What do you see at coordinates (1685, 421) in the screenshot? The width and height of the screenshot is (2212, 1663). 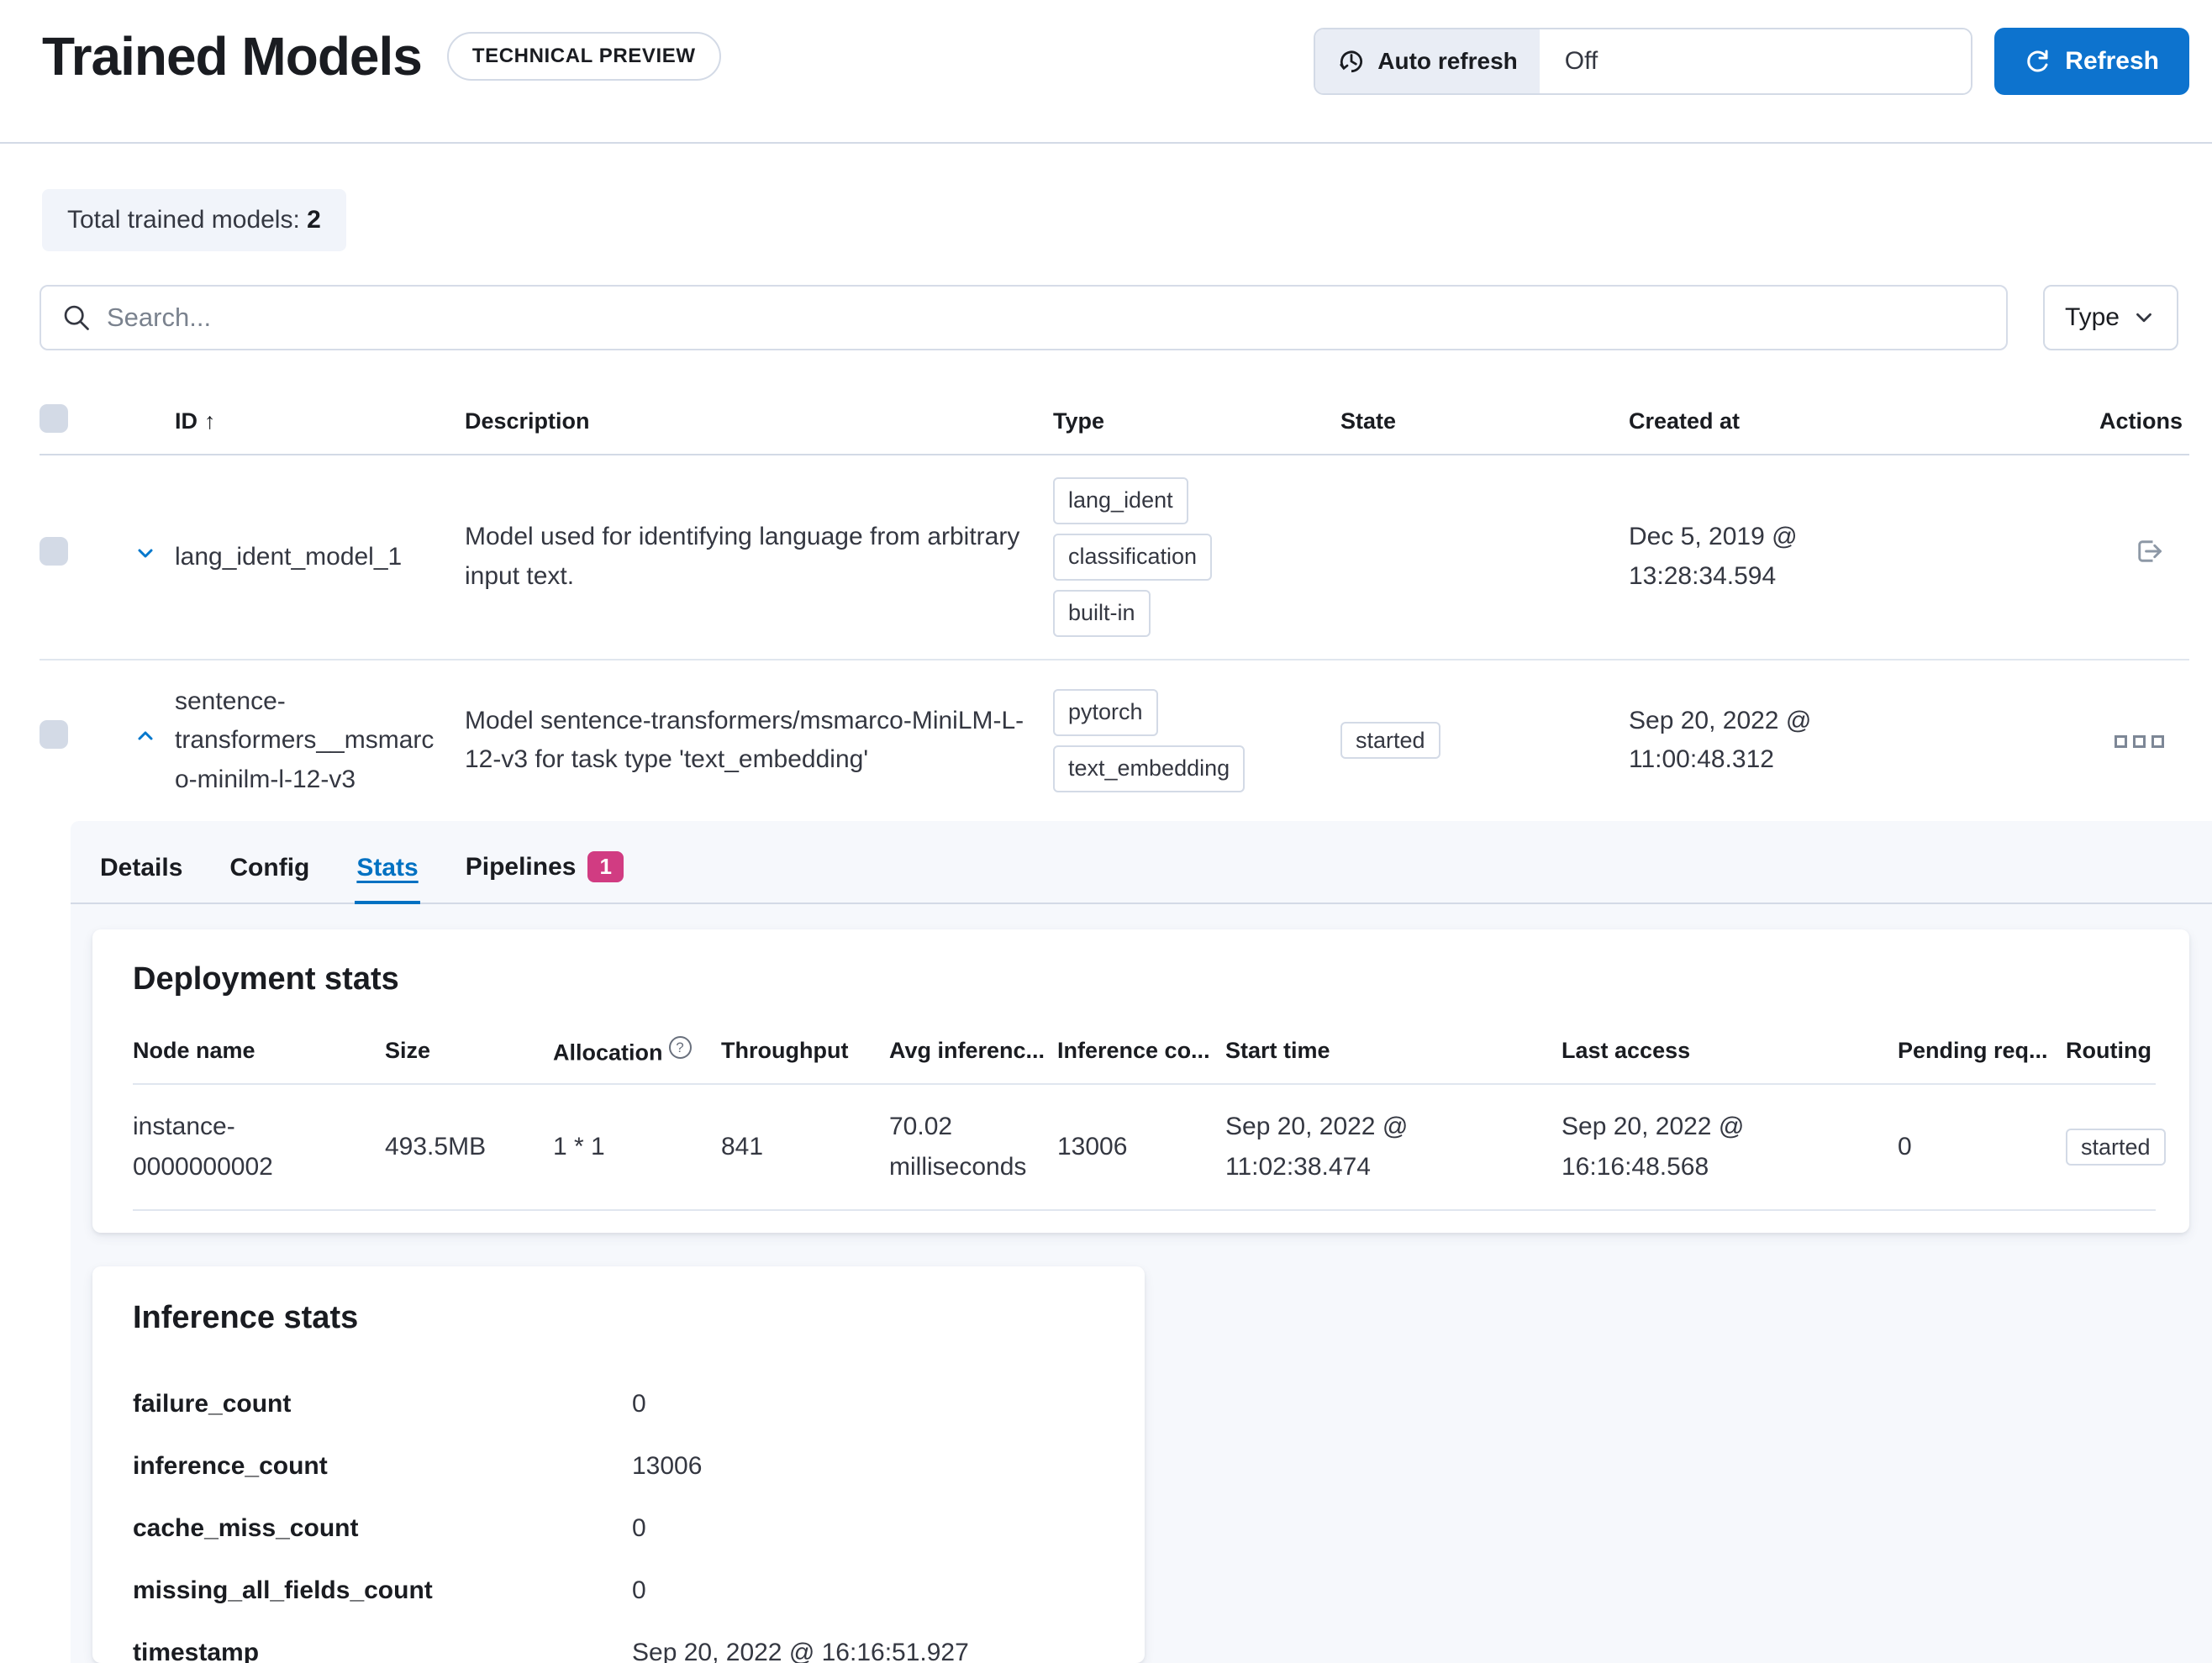 I see `column-header-created-at: Created at` at bounding box center [1685, 421].